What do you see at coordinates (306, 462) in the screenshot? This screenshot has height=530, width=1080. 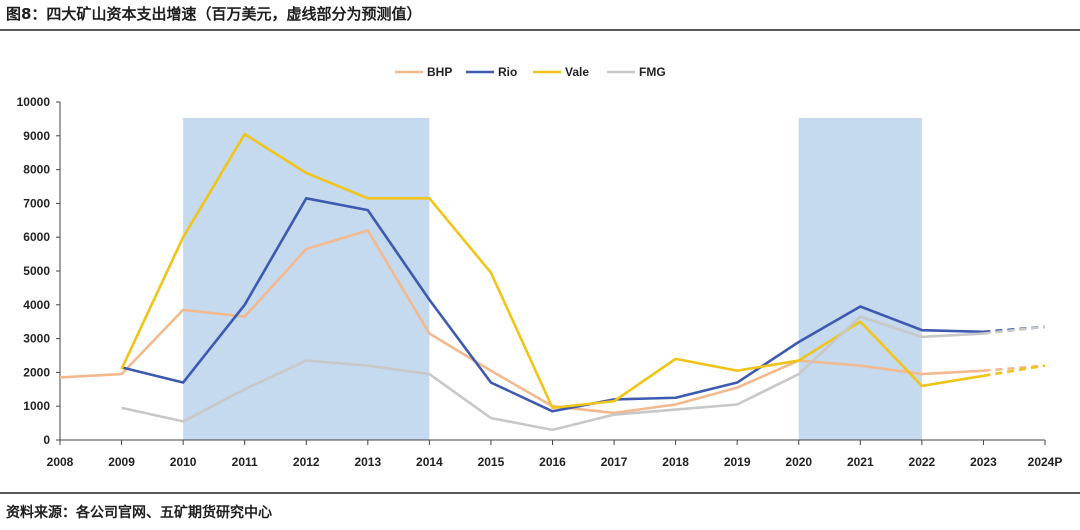 I see `x-tick-label: 2012` at bounding box center [306, 462].